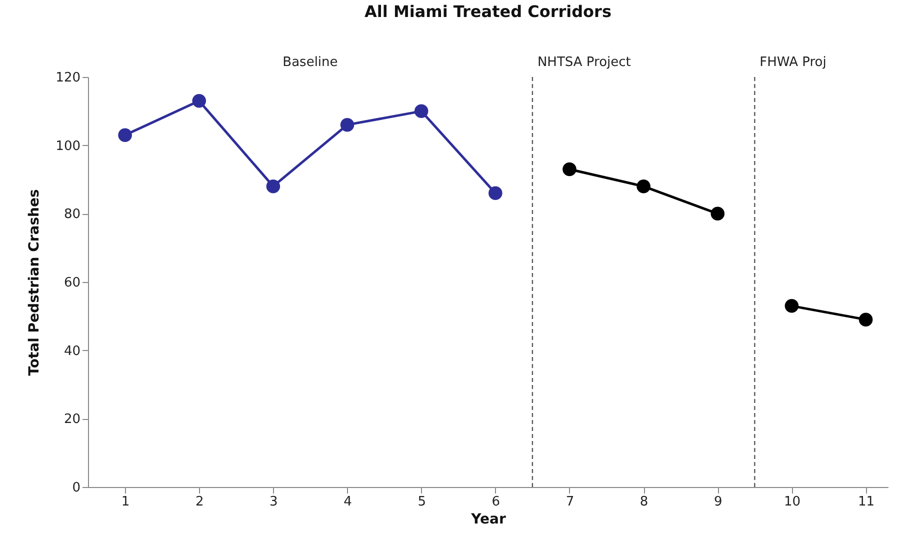  Describe the element at coordinates (488, 520) in the screenshot. I see `x-axis-title: Year` at that location.